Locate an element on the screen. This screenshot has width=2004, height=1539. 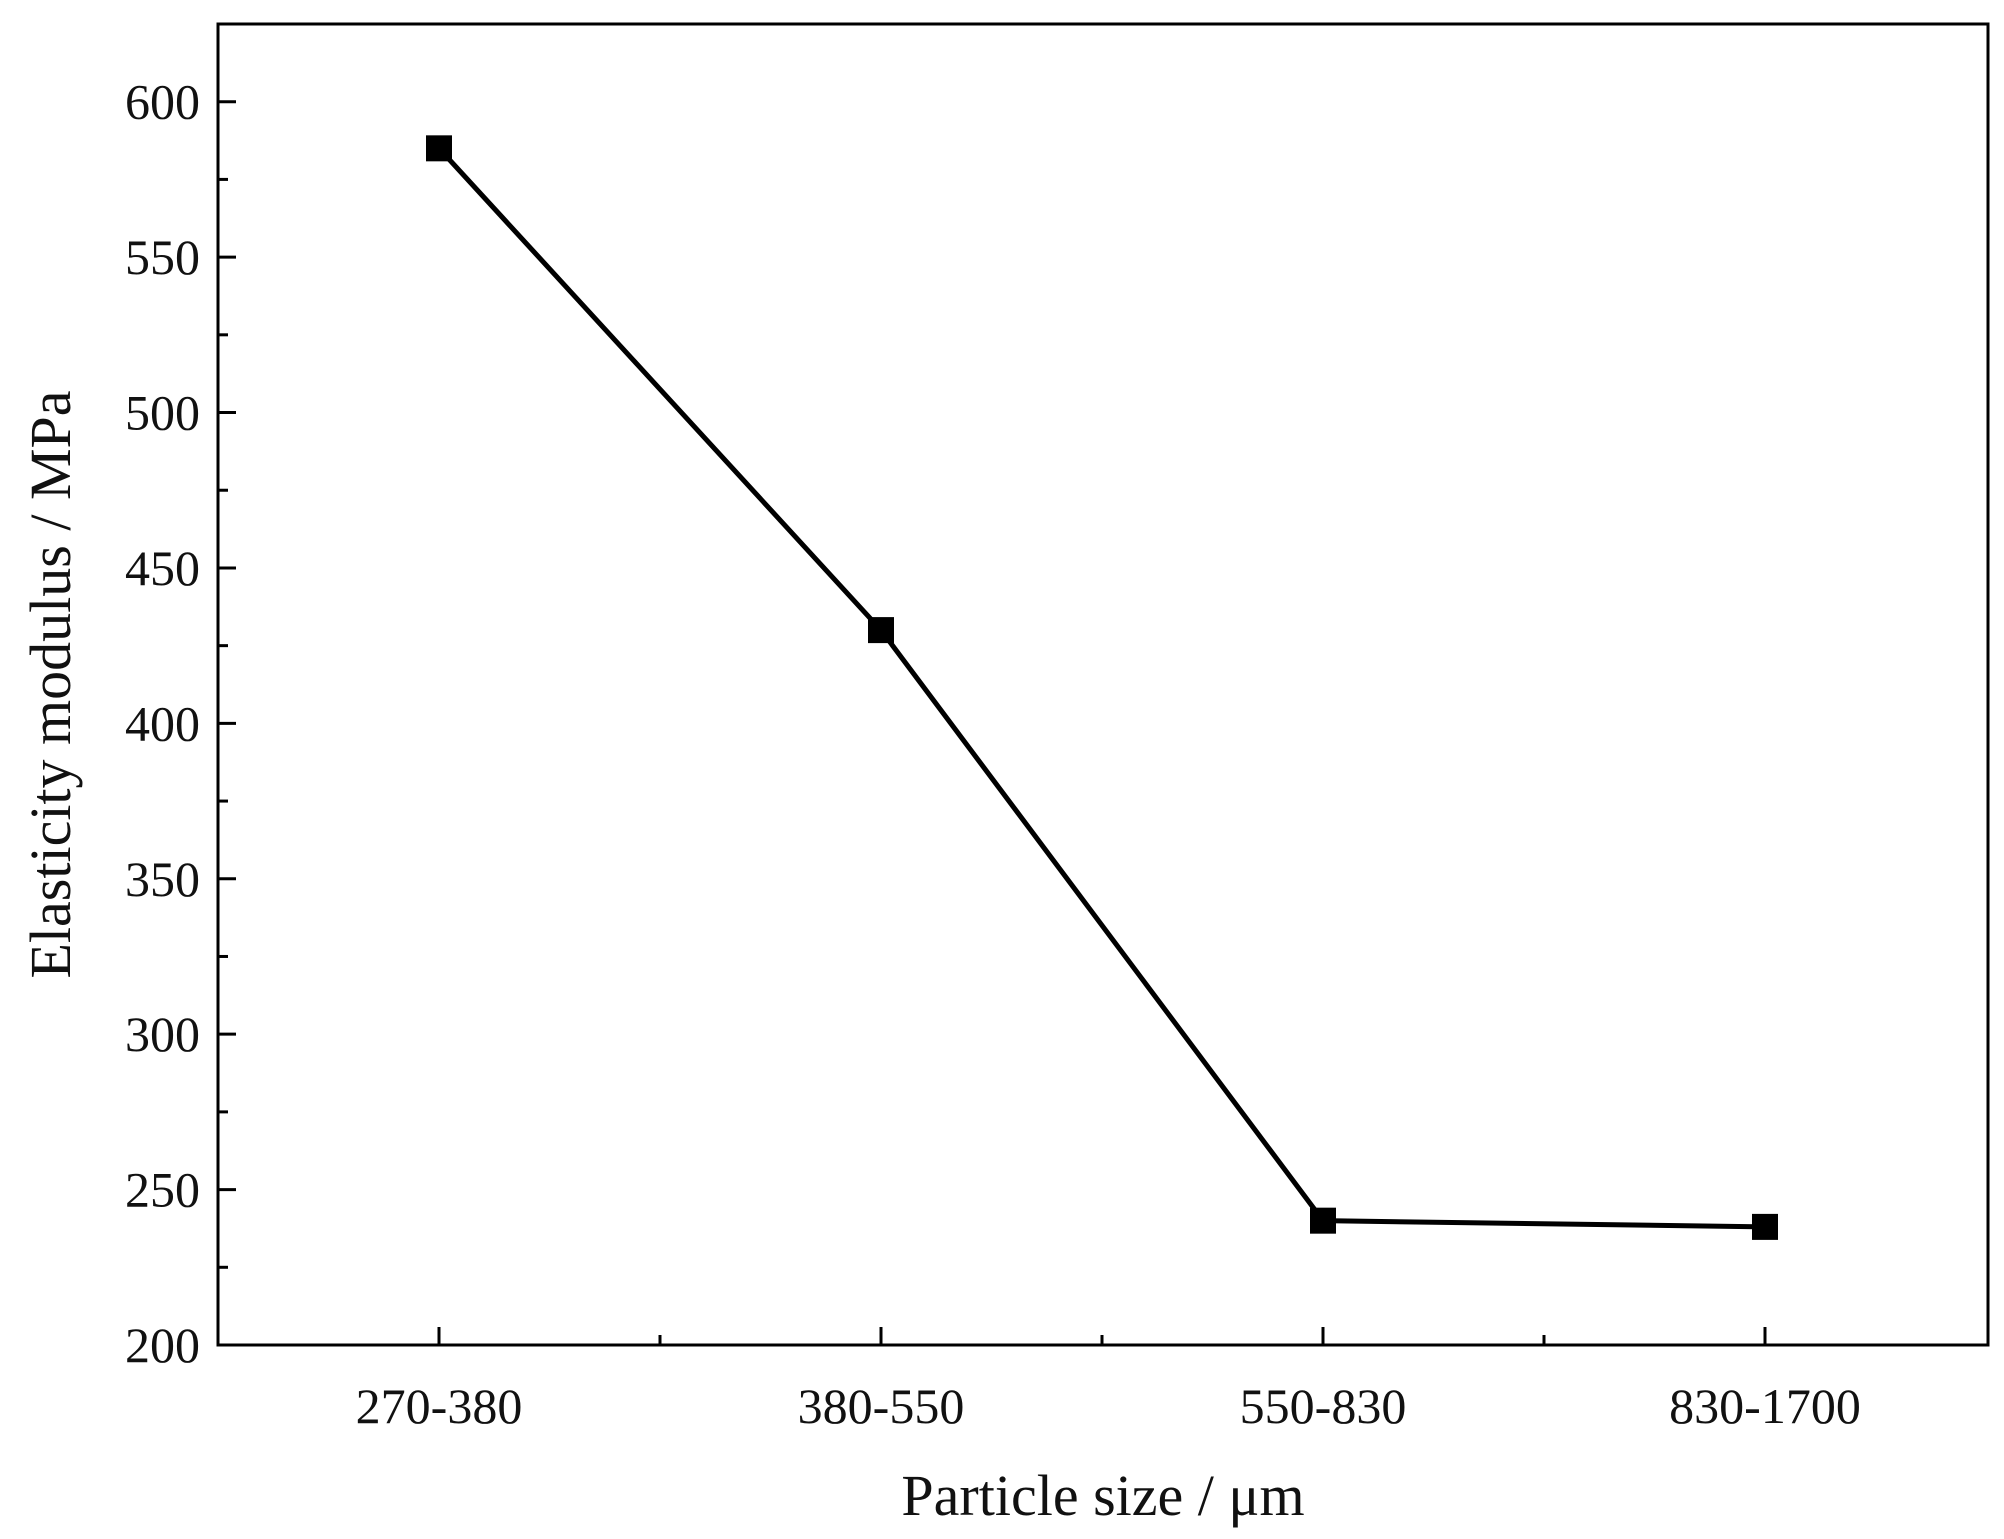
x-axis-ticks: 270-380 380-550 550-830 830-1700 is located at coordinates (1108, 1380).